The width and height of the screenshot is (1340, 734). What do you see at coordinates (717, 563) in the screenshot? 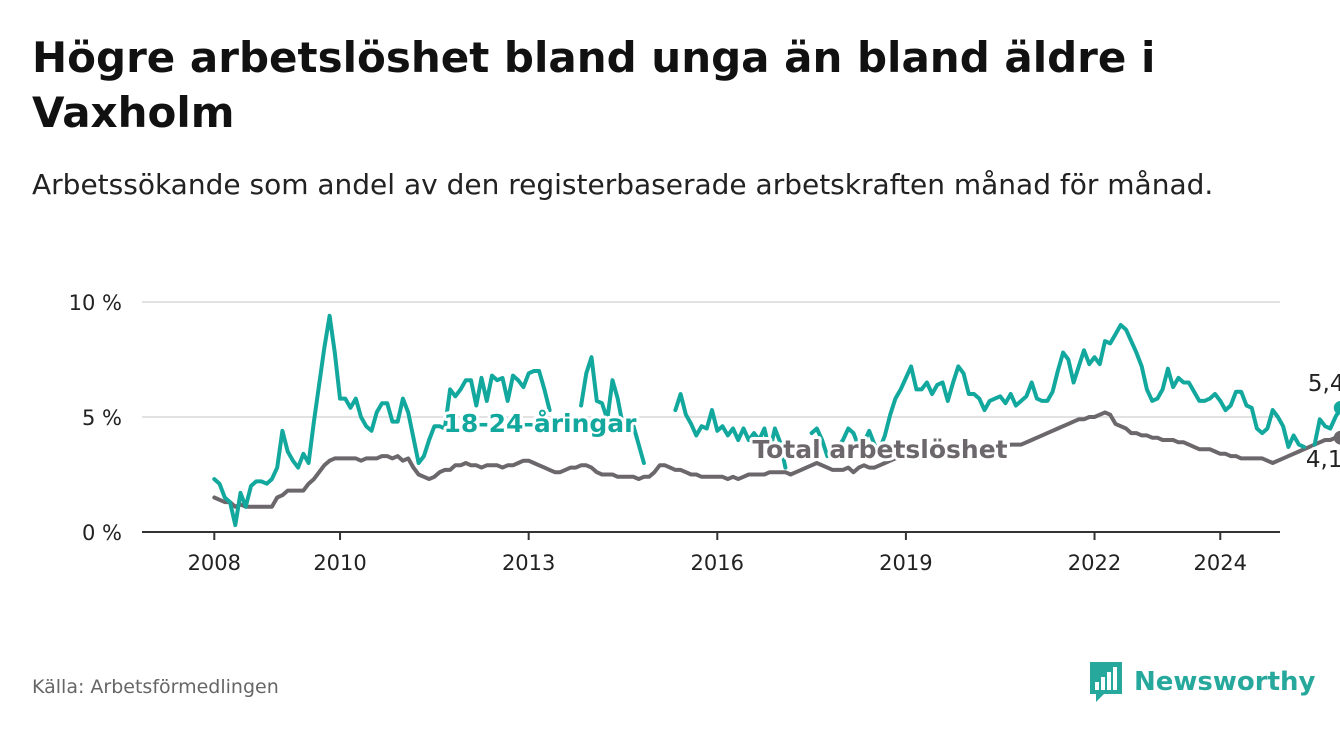
I see `x-tick-label: 2016` at bounding box center [717, 563].